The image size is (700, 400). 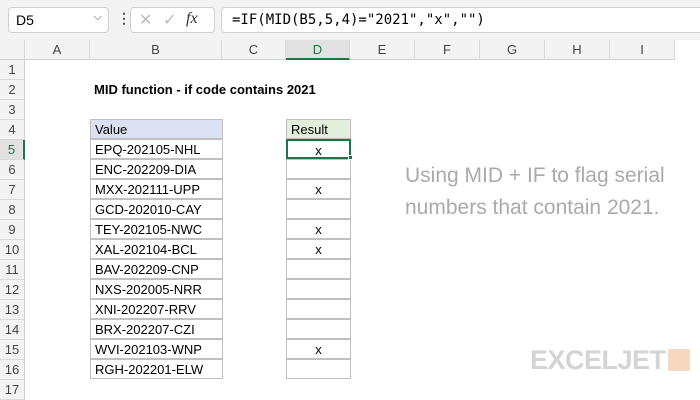 What do you see at coordinates (12, 130) in the screenshot?
I see `row-header-4: 4` at bounding box center [12, 130].